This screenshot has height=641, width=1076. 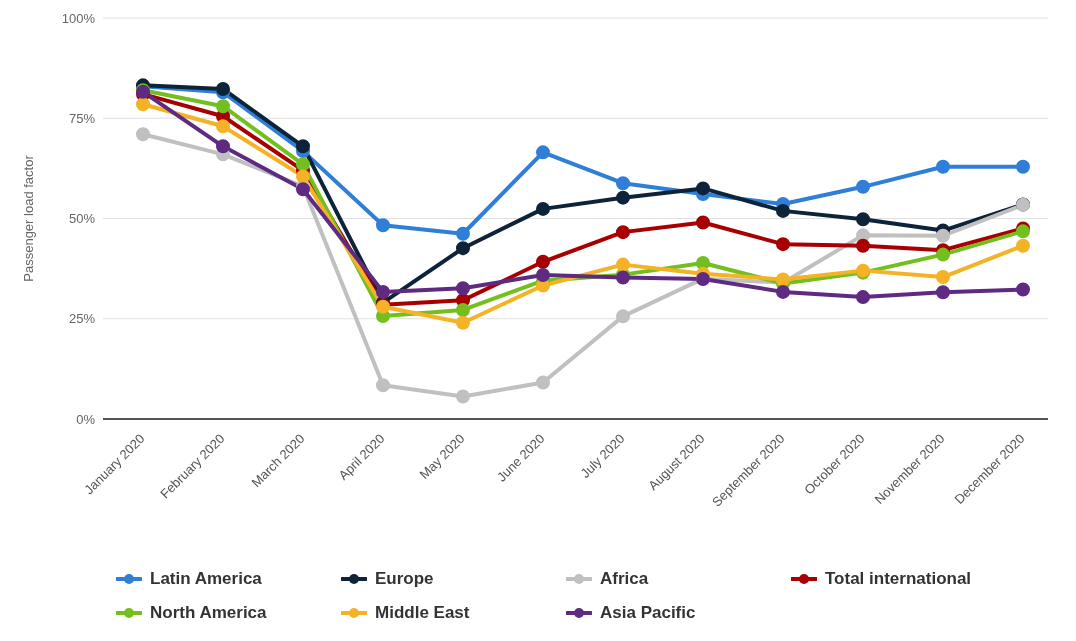 I want to click on legend-label: Total international, so click(x=898, y=579).